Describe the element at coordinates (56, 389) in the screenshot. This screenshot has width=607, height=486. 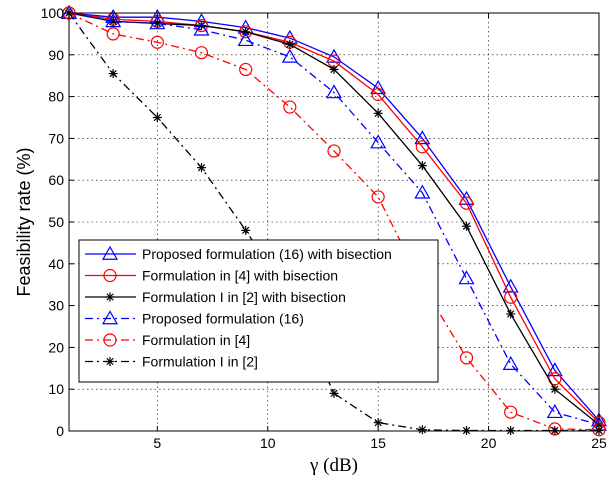
I see `y-tick-label: 10` at that location.